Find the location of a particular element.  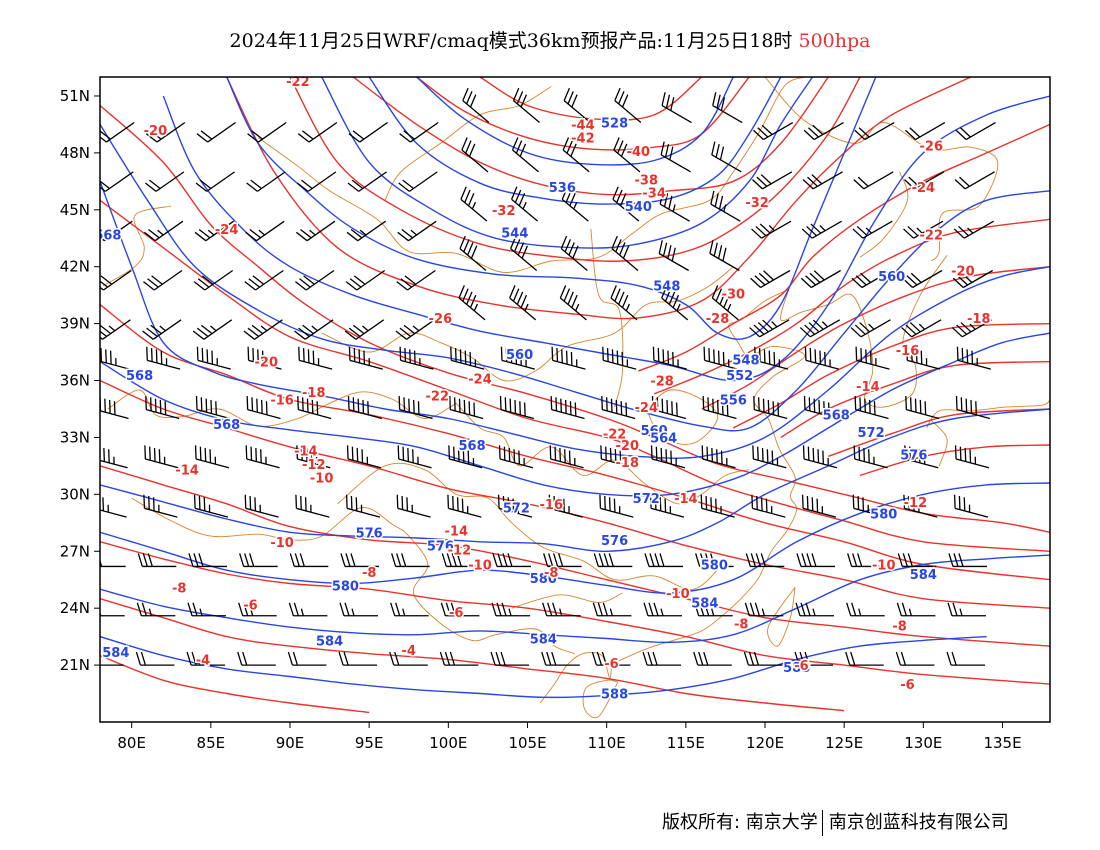

temperature-label: -6 is located at coordinates (907, 685).